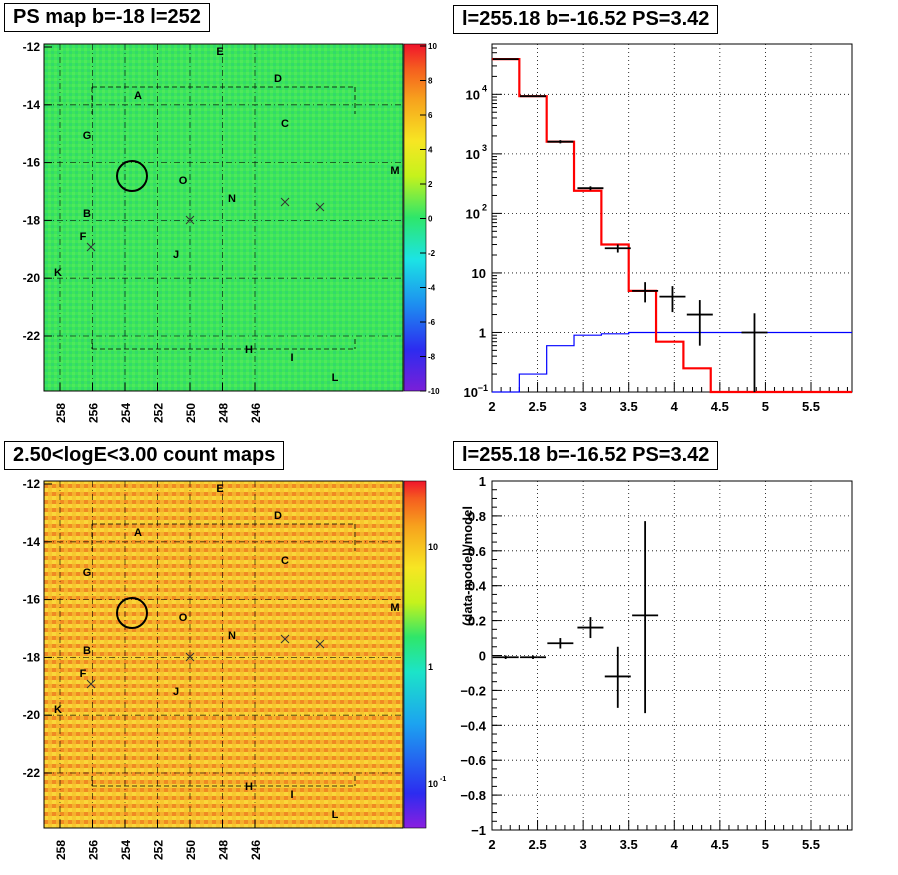  Describe the element at coordinates (473, 725) in the screenshot. I see `y-tick-label: −0.4` at that location.